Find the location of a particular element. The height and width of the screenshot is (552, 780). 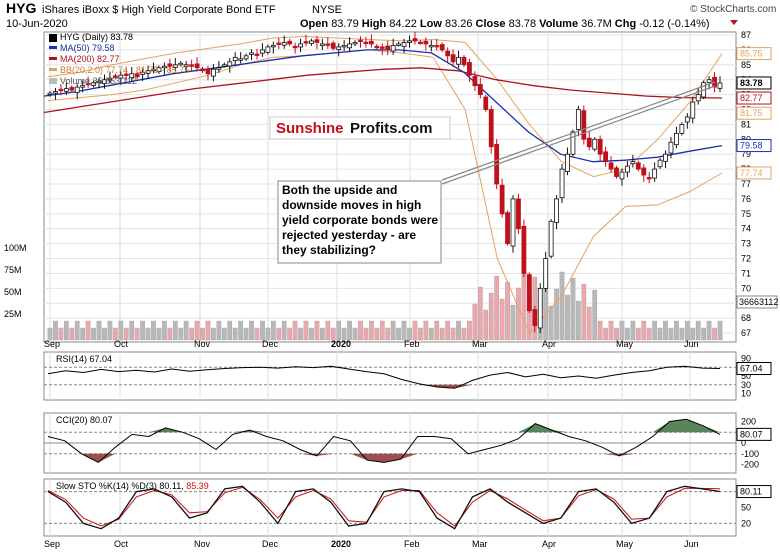

exchange: NYSE is located at coordinates (327, 10).